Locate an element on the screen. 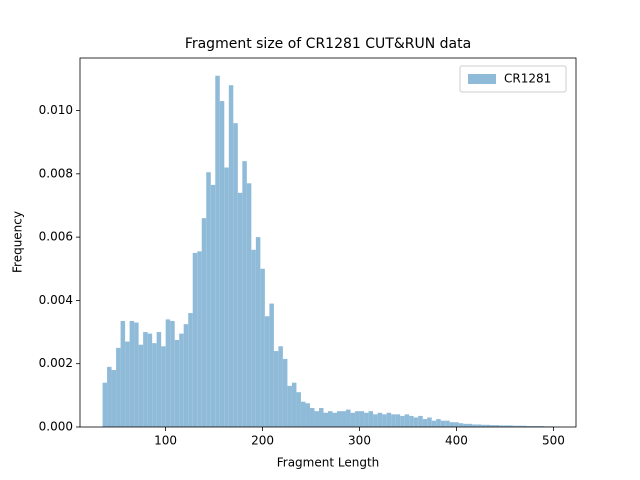 The image size is (640, 480). y-tick-label: 0.004 is located at coordinates (56, 300).